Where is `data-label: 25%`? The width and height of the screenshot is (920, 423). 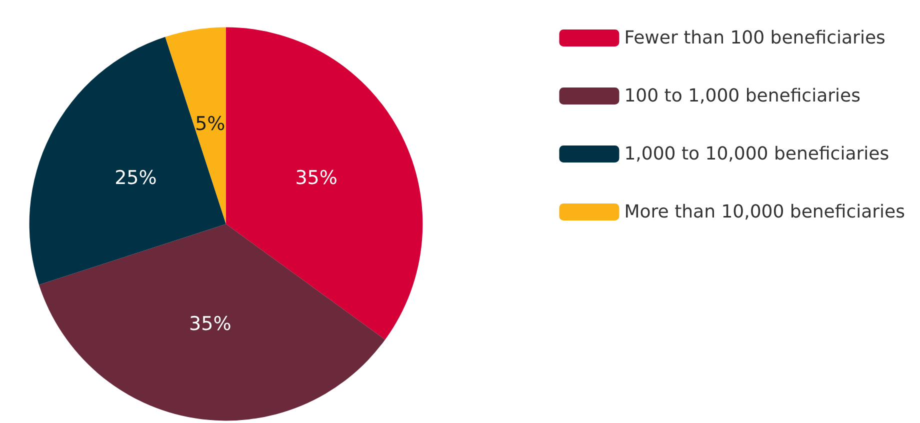 data-label: 25% is located at coordinates (135, 177).